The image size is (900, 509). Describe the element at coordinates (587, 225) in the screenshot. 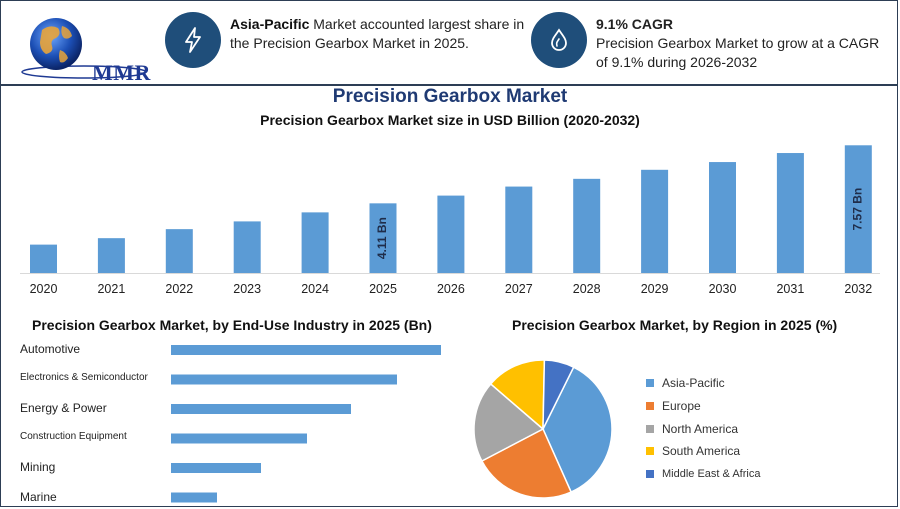

I see `bar-2028` at that location.